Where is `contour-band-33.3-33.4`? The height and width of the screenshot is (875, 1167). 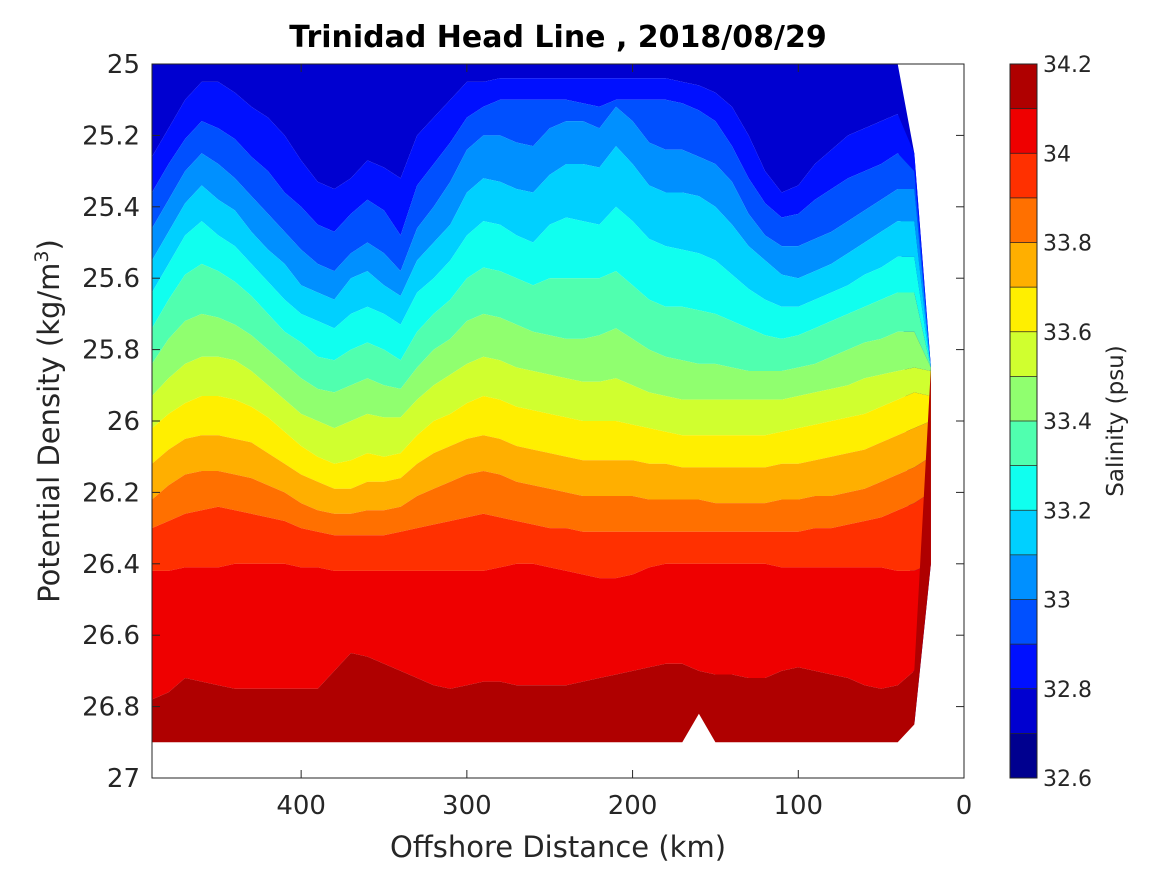
contour-band-33.3-33.4 is located at coordinates (541, 328).